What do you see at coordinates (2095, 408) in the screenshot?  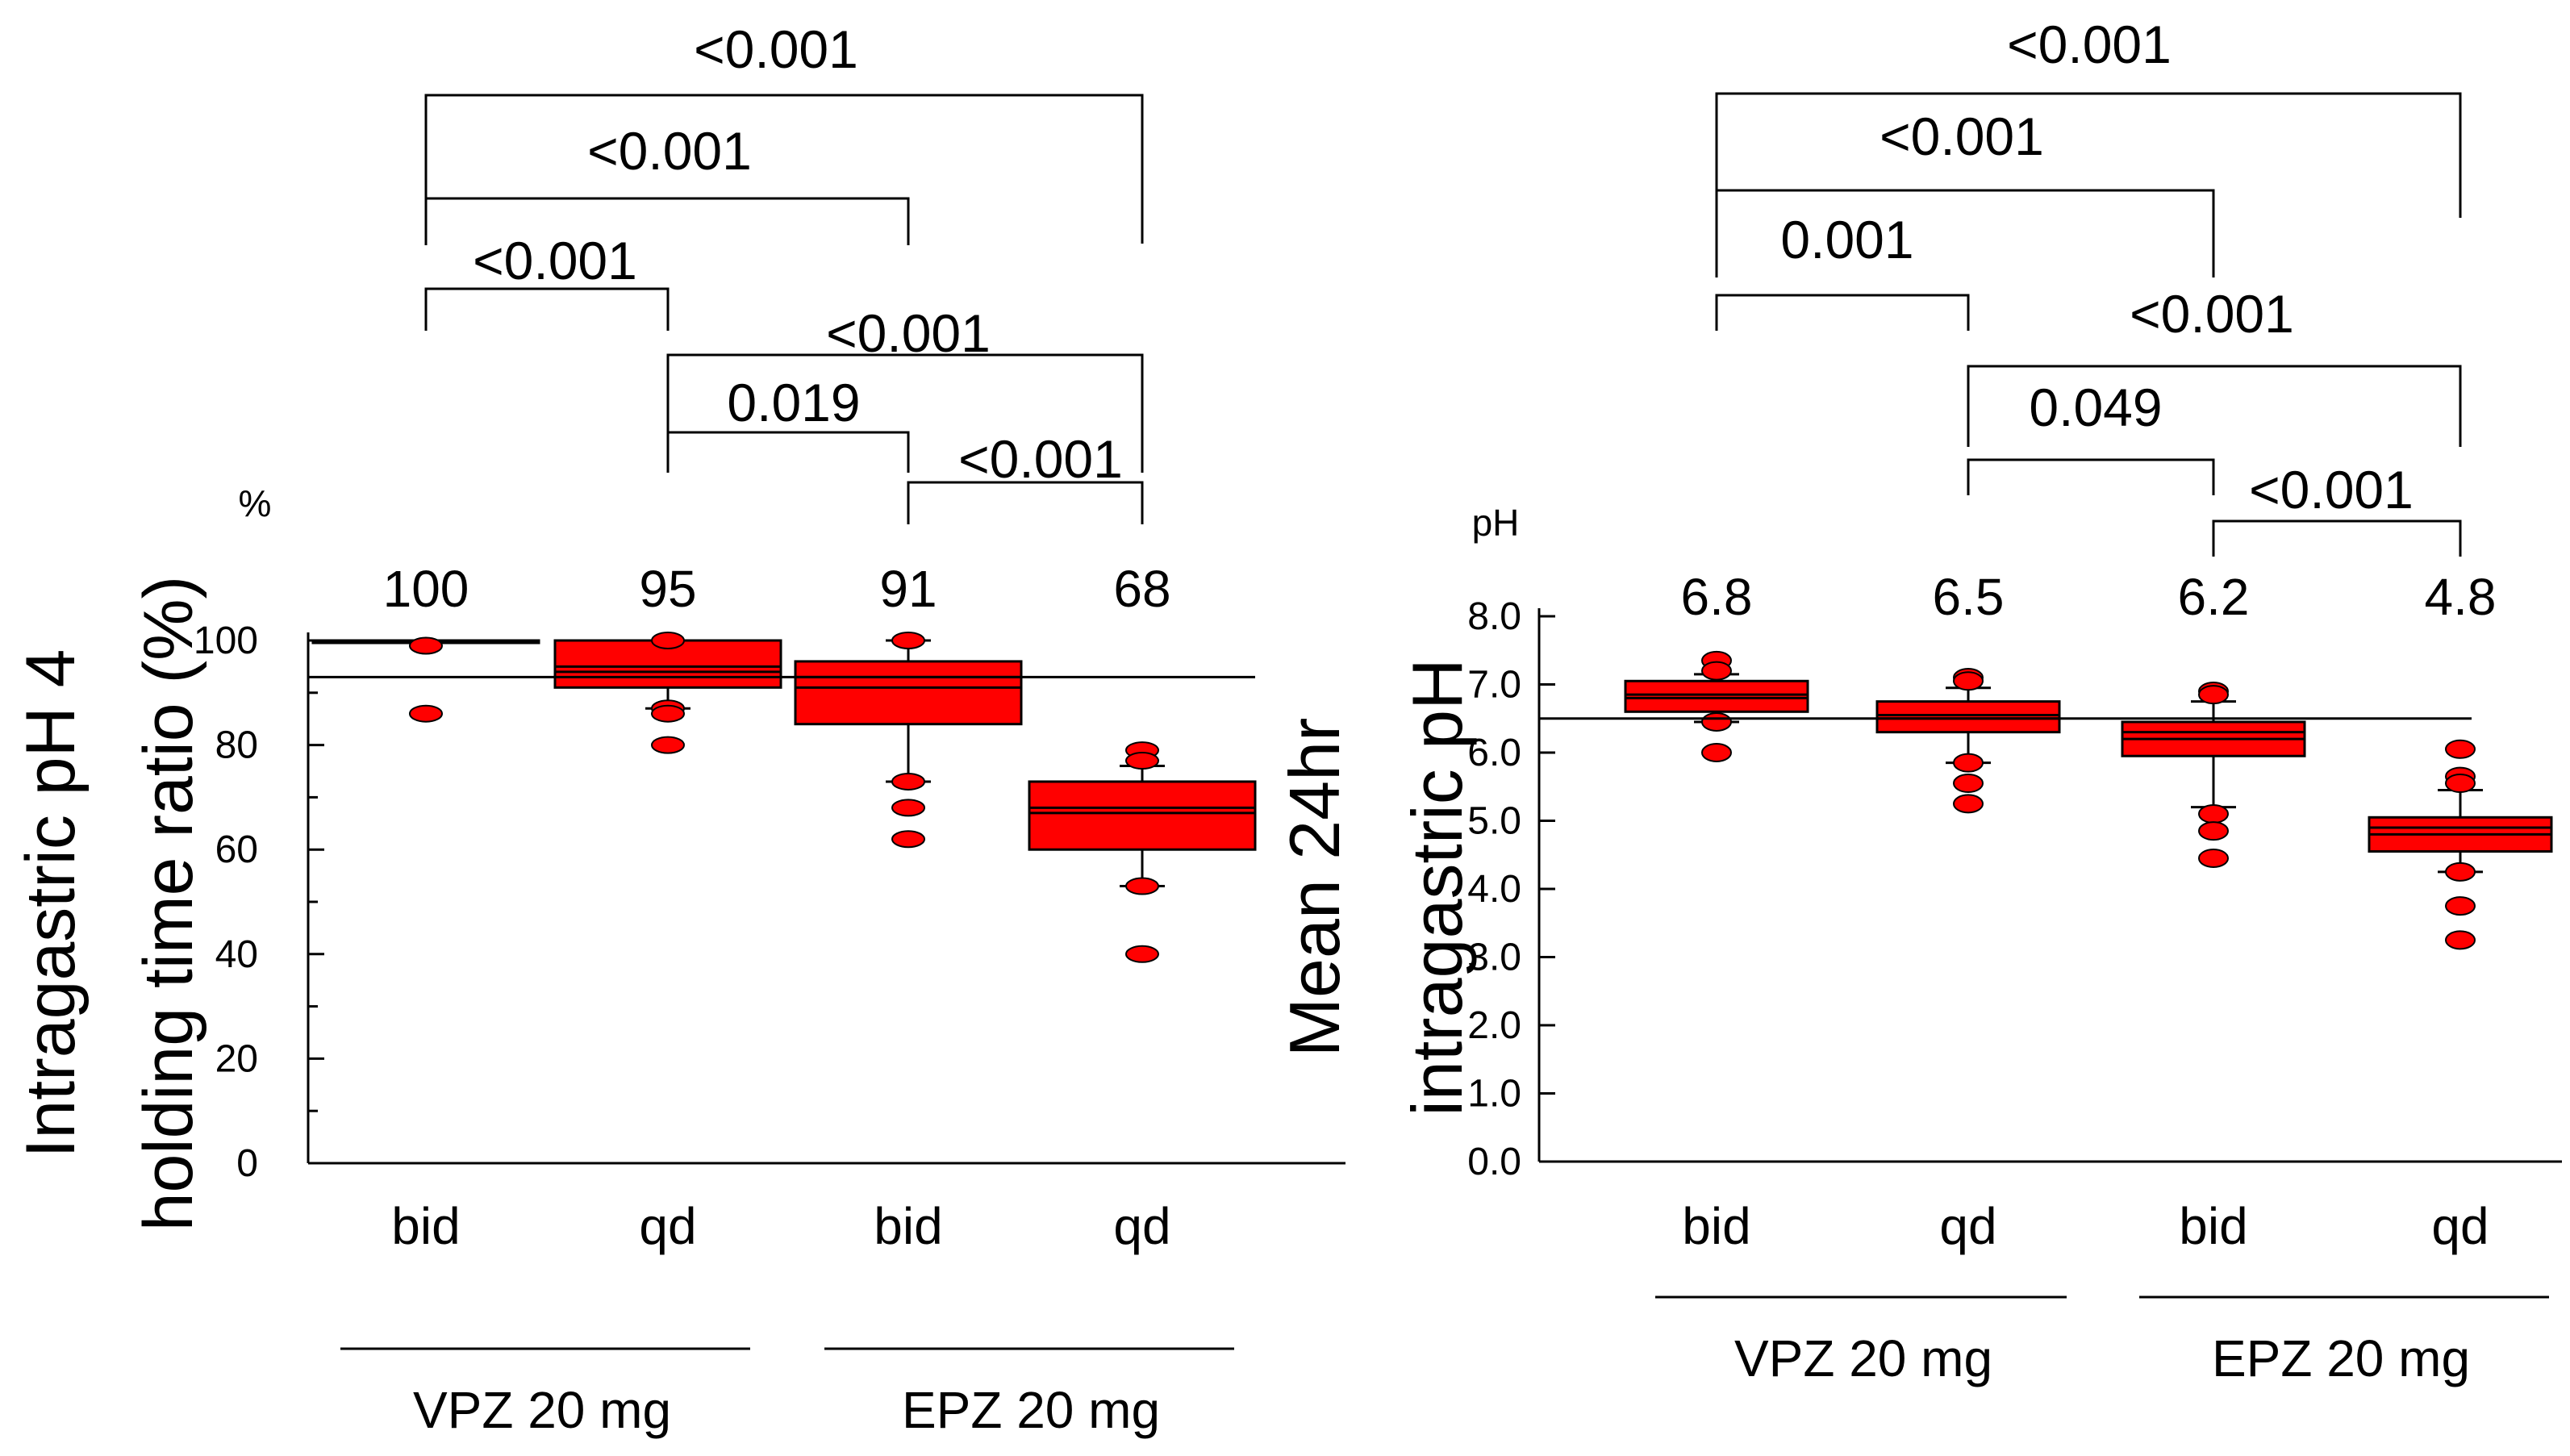 I see `p-value-label-4: 0.049` at bounding box center [2095, 408].